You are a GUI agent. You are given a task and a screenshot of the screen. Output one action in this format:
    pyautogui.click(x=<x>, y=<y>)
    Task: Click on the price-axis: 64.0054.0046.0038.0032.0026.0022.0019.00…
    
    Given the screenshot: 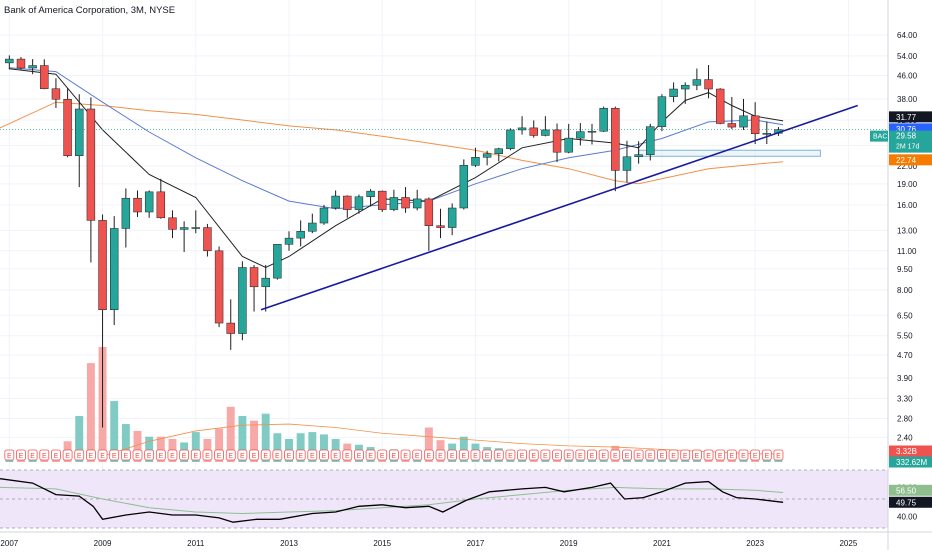 What is the action you would take?
    pyautogui.click(x=901, y=275)
    